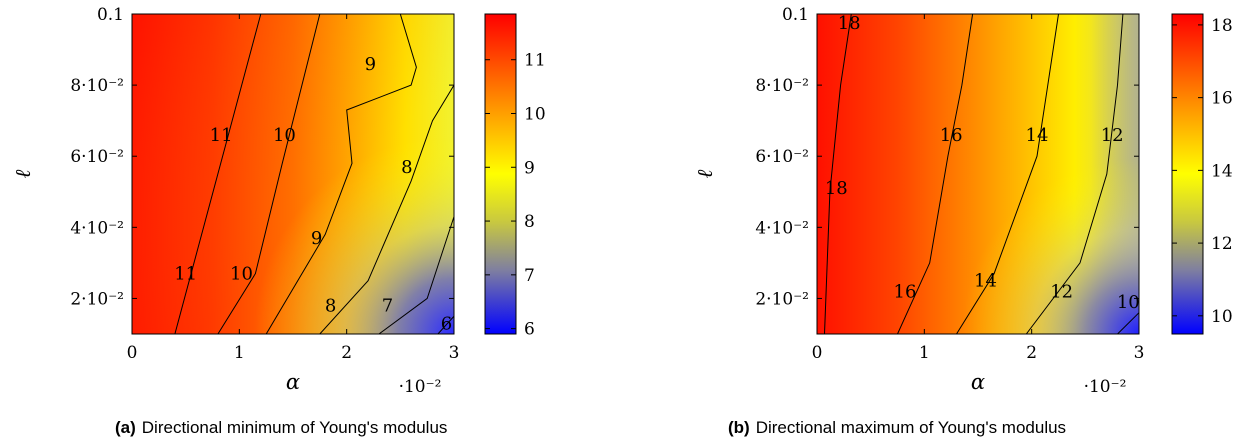 This screenshot has width=1255, height=448. I want to click on colorbar-tick-label: 6, so click(529, 330).